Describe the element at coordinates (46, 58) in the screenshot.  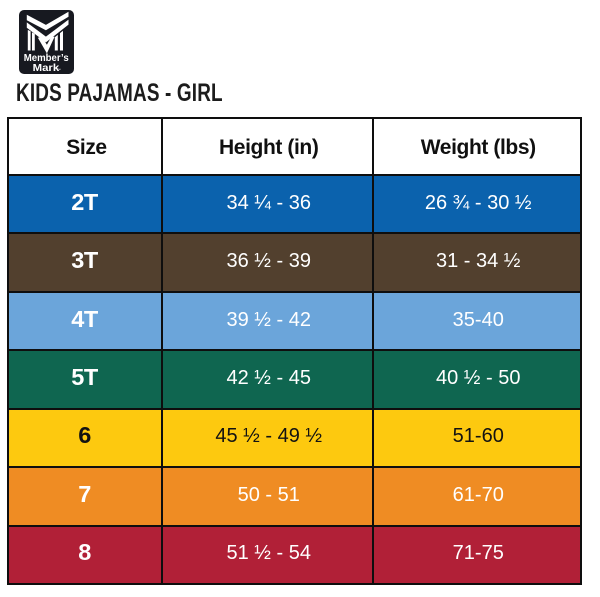
I see `svg-text: Member’s` at that location.